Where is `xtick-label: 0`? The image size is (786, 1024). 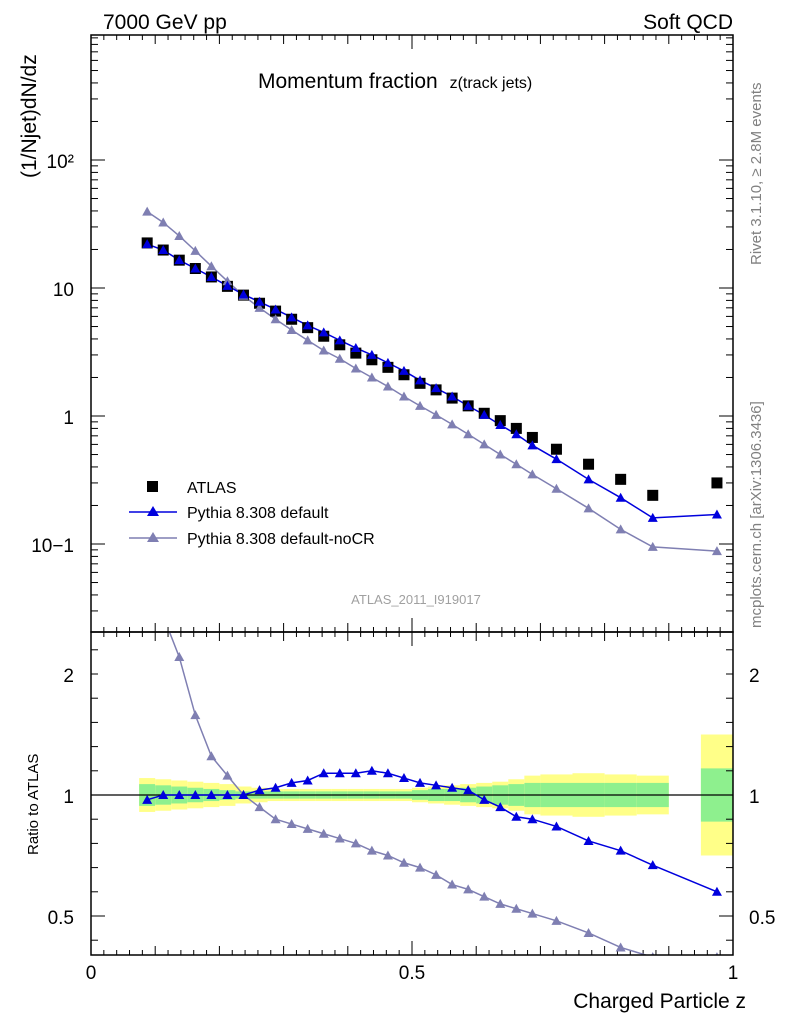
xtick-label: 0 is located at coordinates (91, 973).